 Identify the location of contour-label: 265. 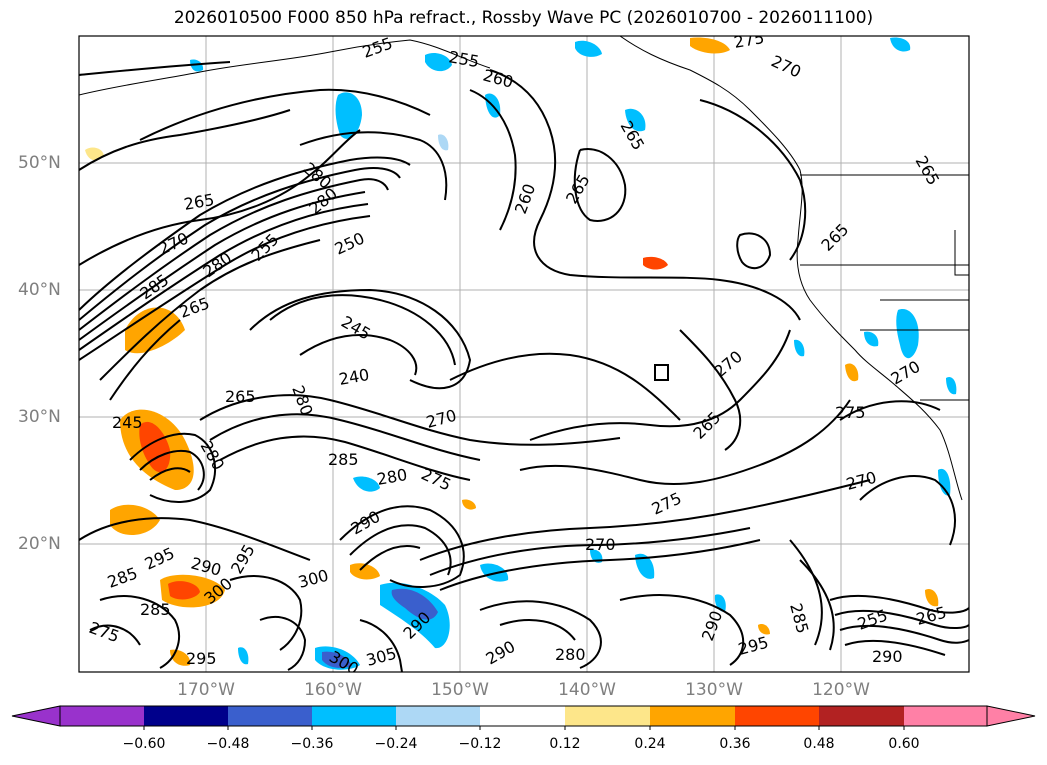
(240, 396).